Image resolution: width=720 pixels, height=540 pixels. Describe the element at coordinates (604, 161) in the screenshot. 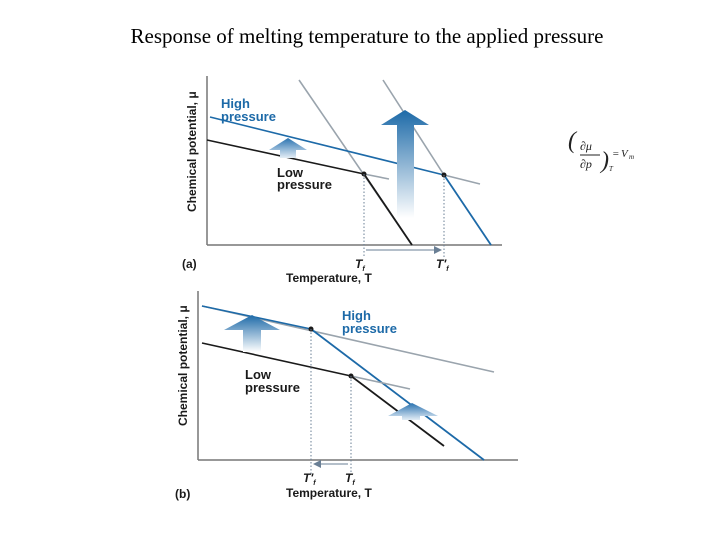

I see `eq-paren-right: )` at that location.